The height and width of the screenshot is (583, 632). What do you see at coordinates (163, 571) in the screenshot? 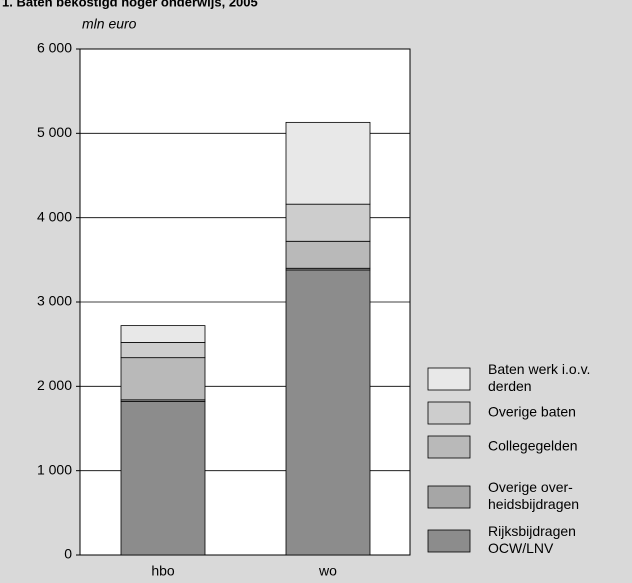
I see `x-tick-label: hbo` at bounding box center [163, 571].